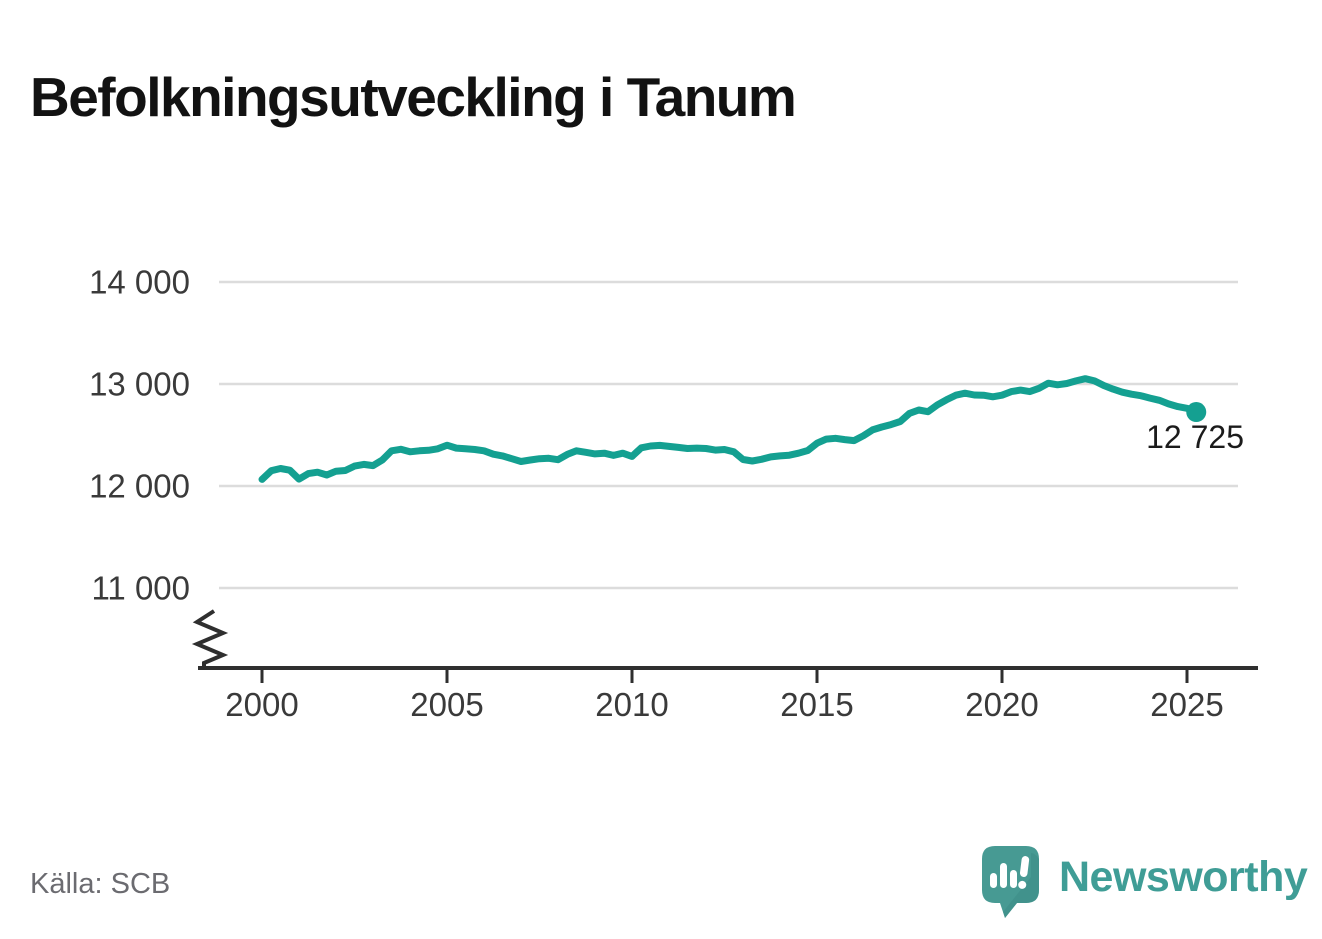 The width and height of the screenshot is (1322, 939). I want to click on y-axis-tick-label: 12 000, so click(139, 486).